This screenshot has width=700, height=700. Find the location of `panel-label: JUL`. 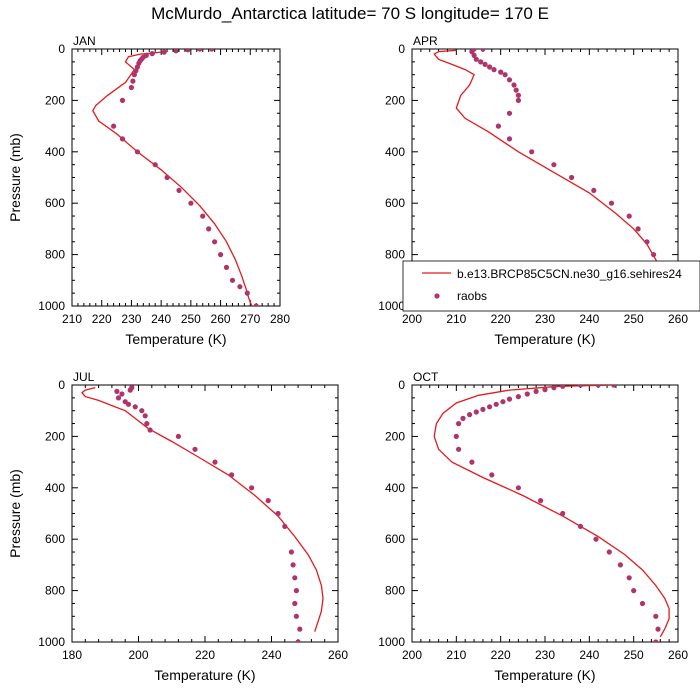

panel-label: JUL is located at coordinates (84, 377).